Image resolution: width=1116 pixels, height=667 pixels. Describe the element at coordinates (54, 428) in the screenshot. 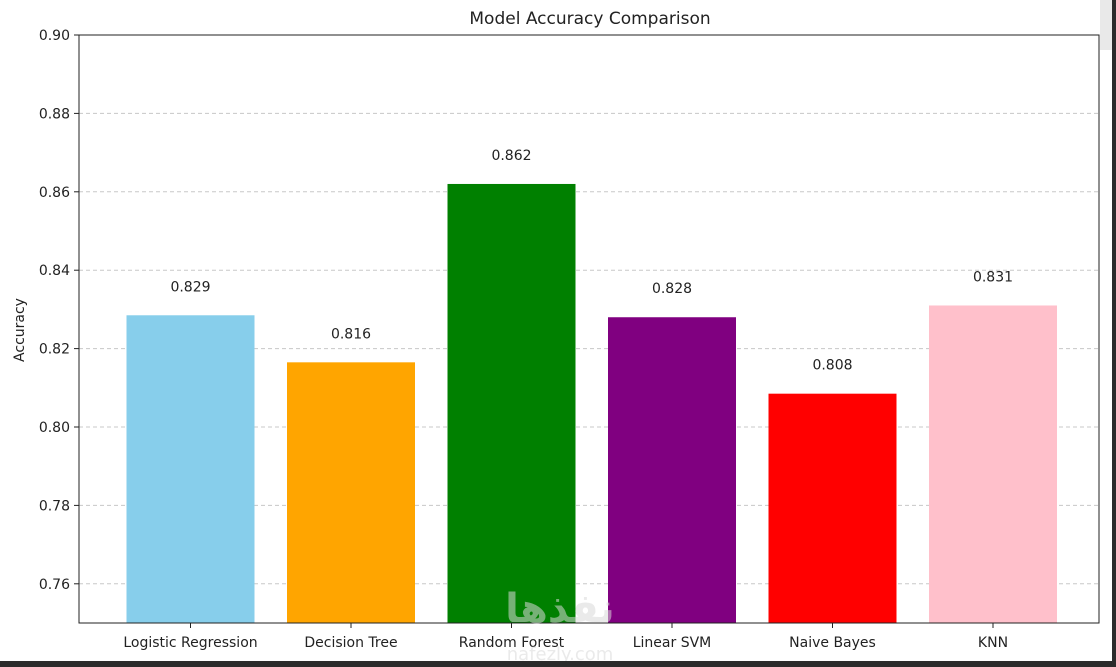

I see `y-tick-label: 0.80` at that location.